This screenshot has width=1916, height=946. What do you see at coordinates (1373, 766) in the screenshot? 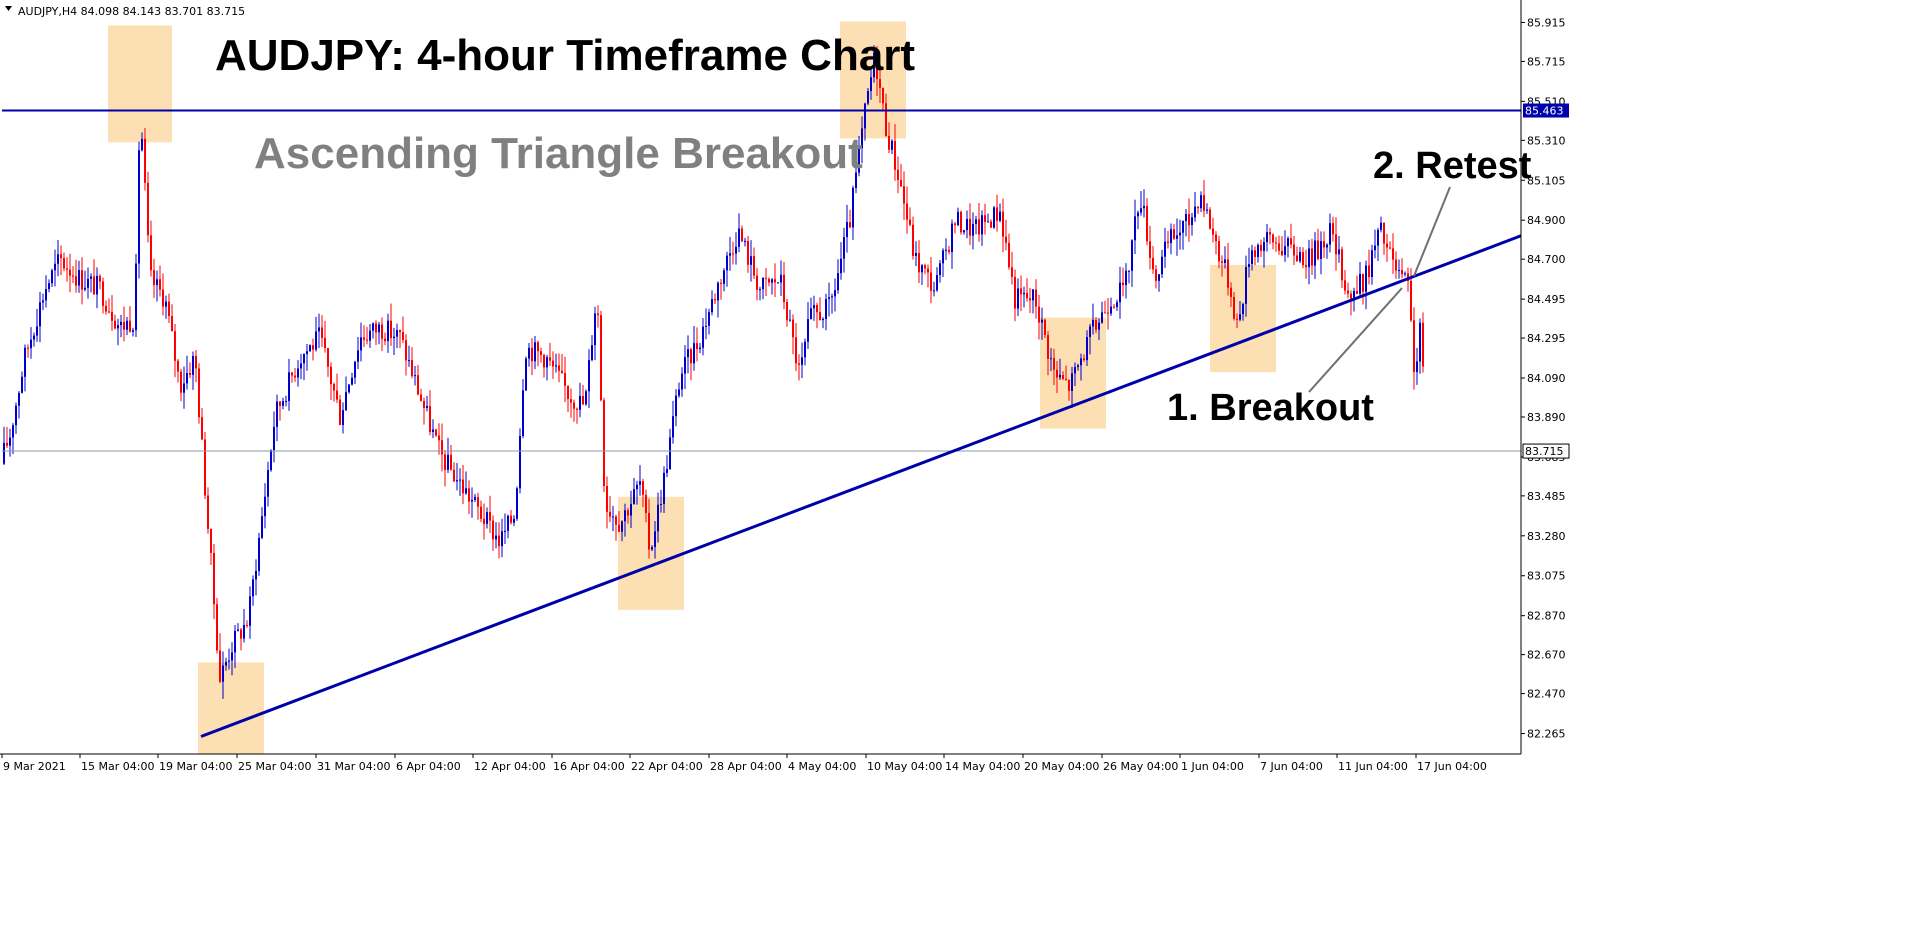
I see `x-tick-label: 11 Jun 04:00` at bounding box center [1373, 766].